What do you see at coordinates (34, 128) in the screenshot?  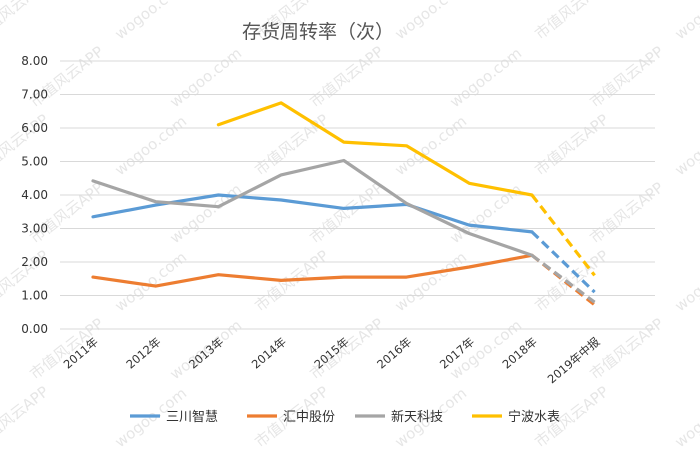 I see `y-tick-label: 6.00` at bounding box center [34, 128].